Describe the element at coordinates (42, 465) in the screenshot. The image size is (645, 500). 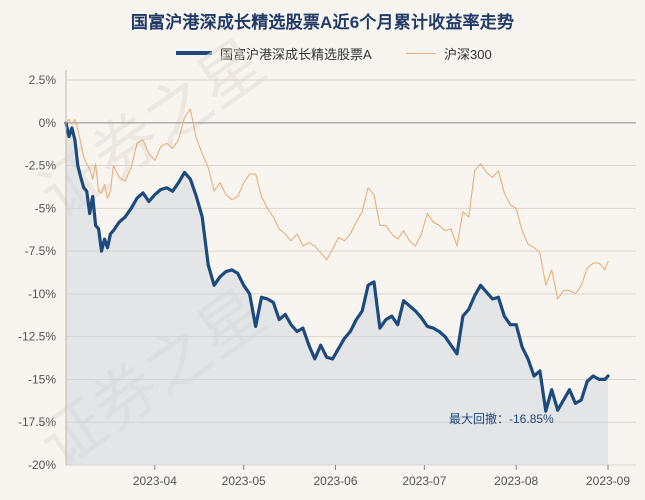
I see `y-tick-label: -20%` at that location.